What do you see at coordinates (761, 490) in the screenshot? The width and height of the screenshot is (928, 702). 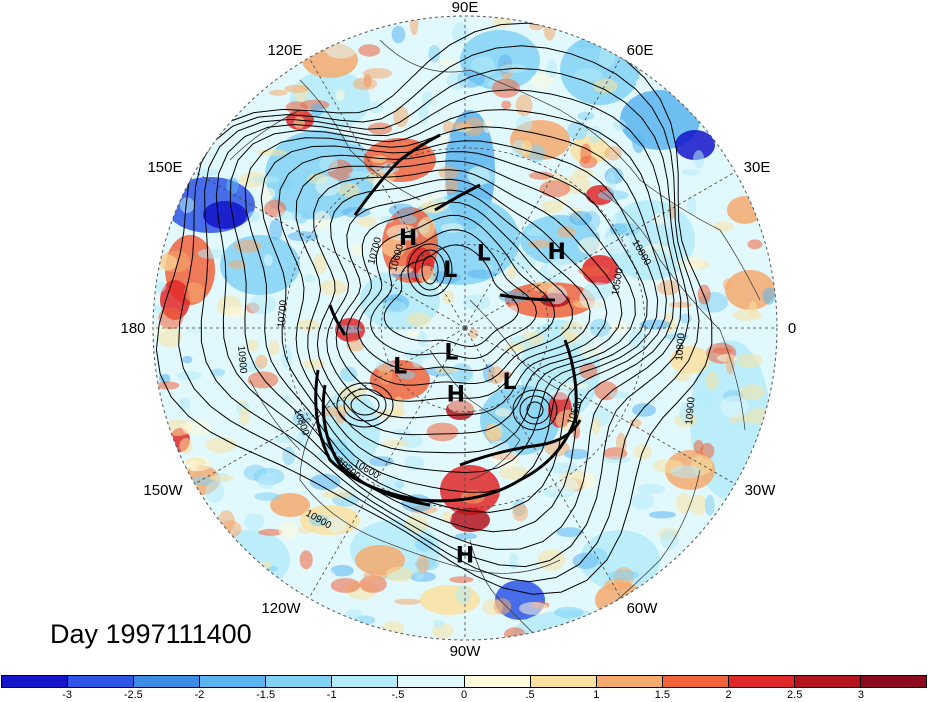 I see `lon-label-30w: 30W` at bounding box center [761, 490].